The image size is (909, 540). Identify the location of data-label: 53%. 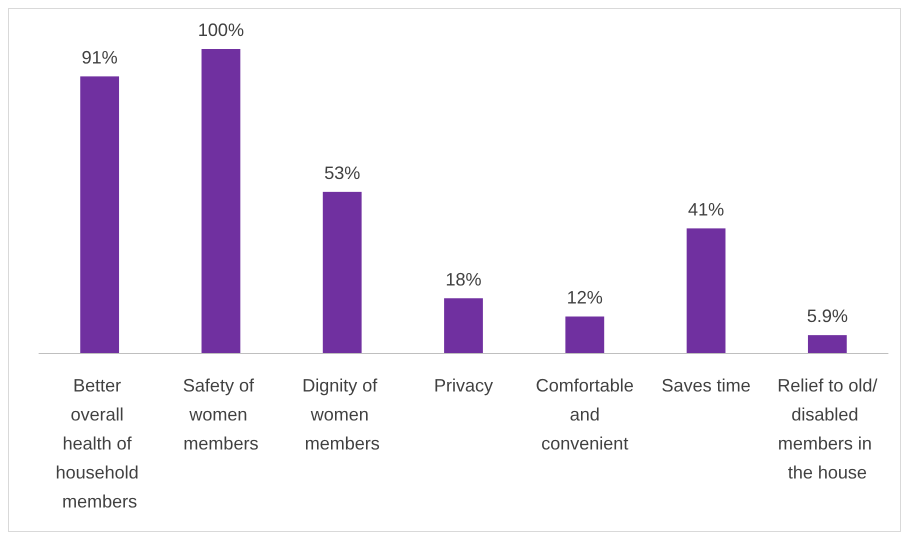
(342, 172).